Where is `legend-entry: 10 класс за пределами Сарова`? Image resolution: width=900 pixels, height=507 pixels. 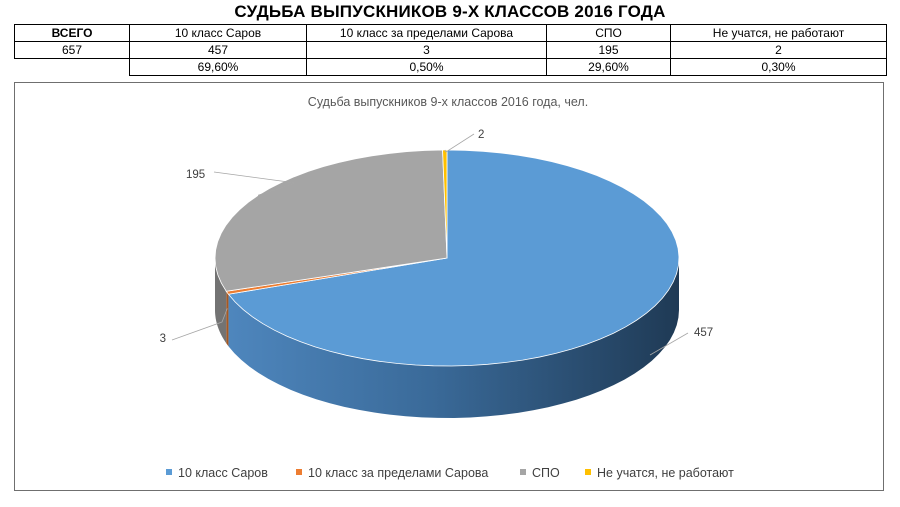 legend-entry: 10 класс за пределами Сарова is located at coordinates (398, 473).